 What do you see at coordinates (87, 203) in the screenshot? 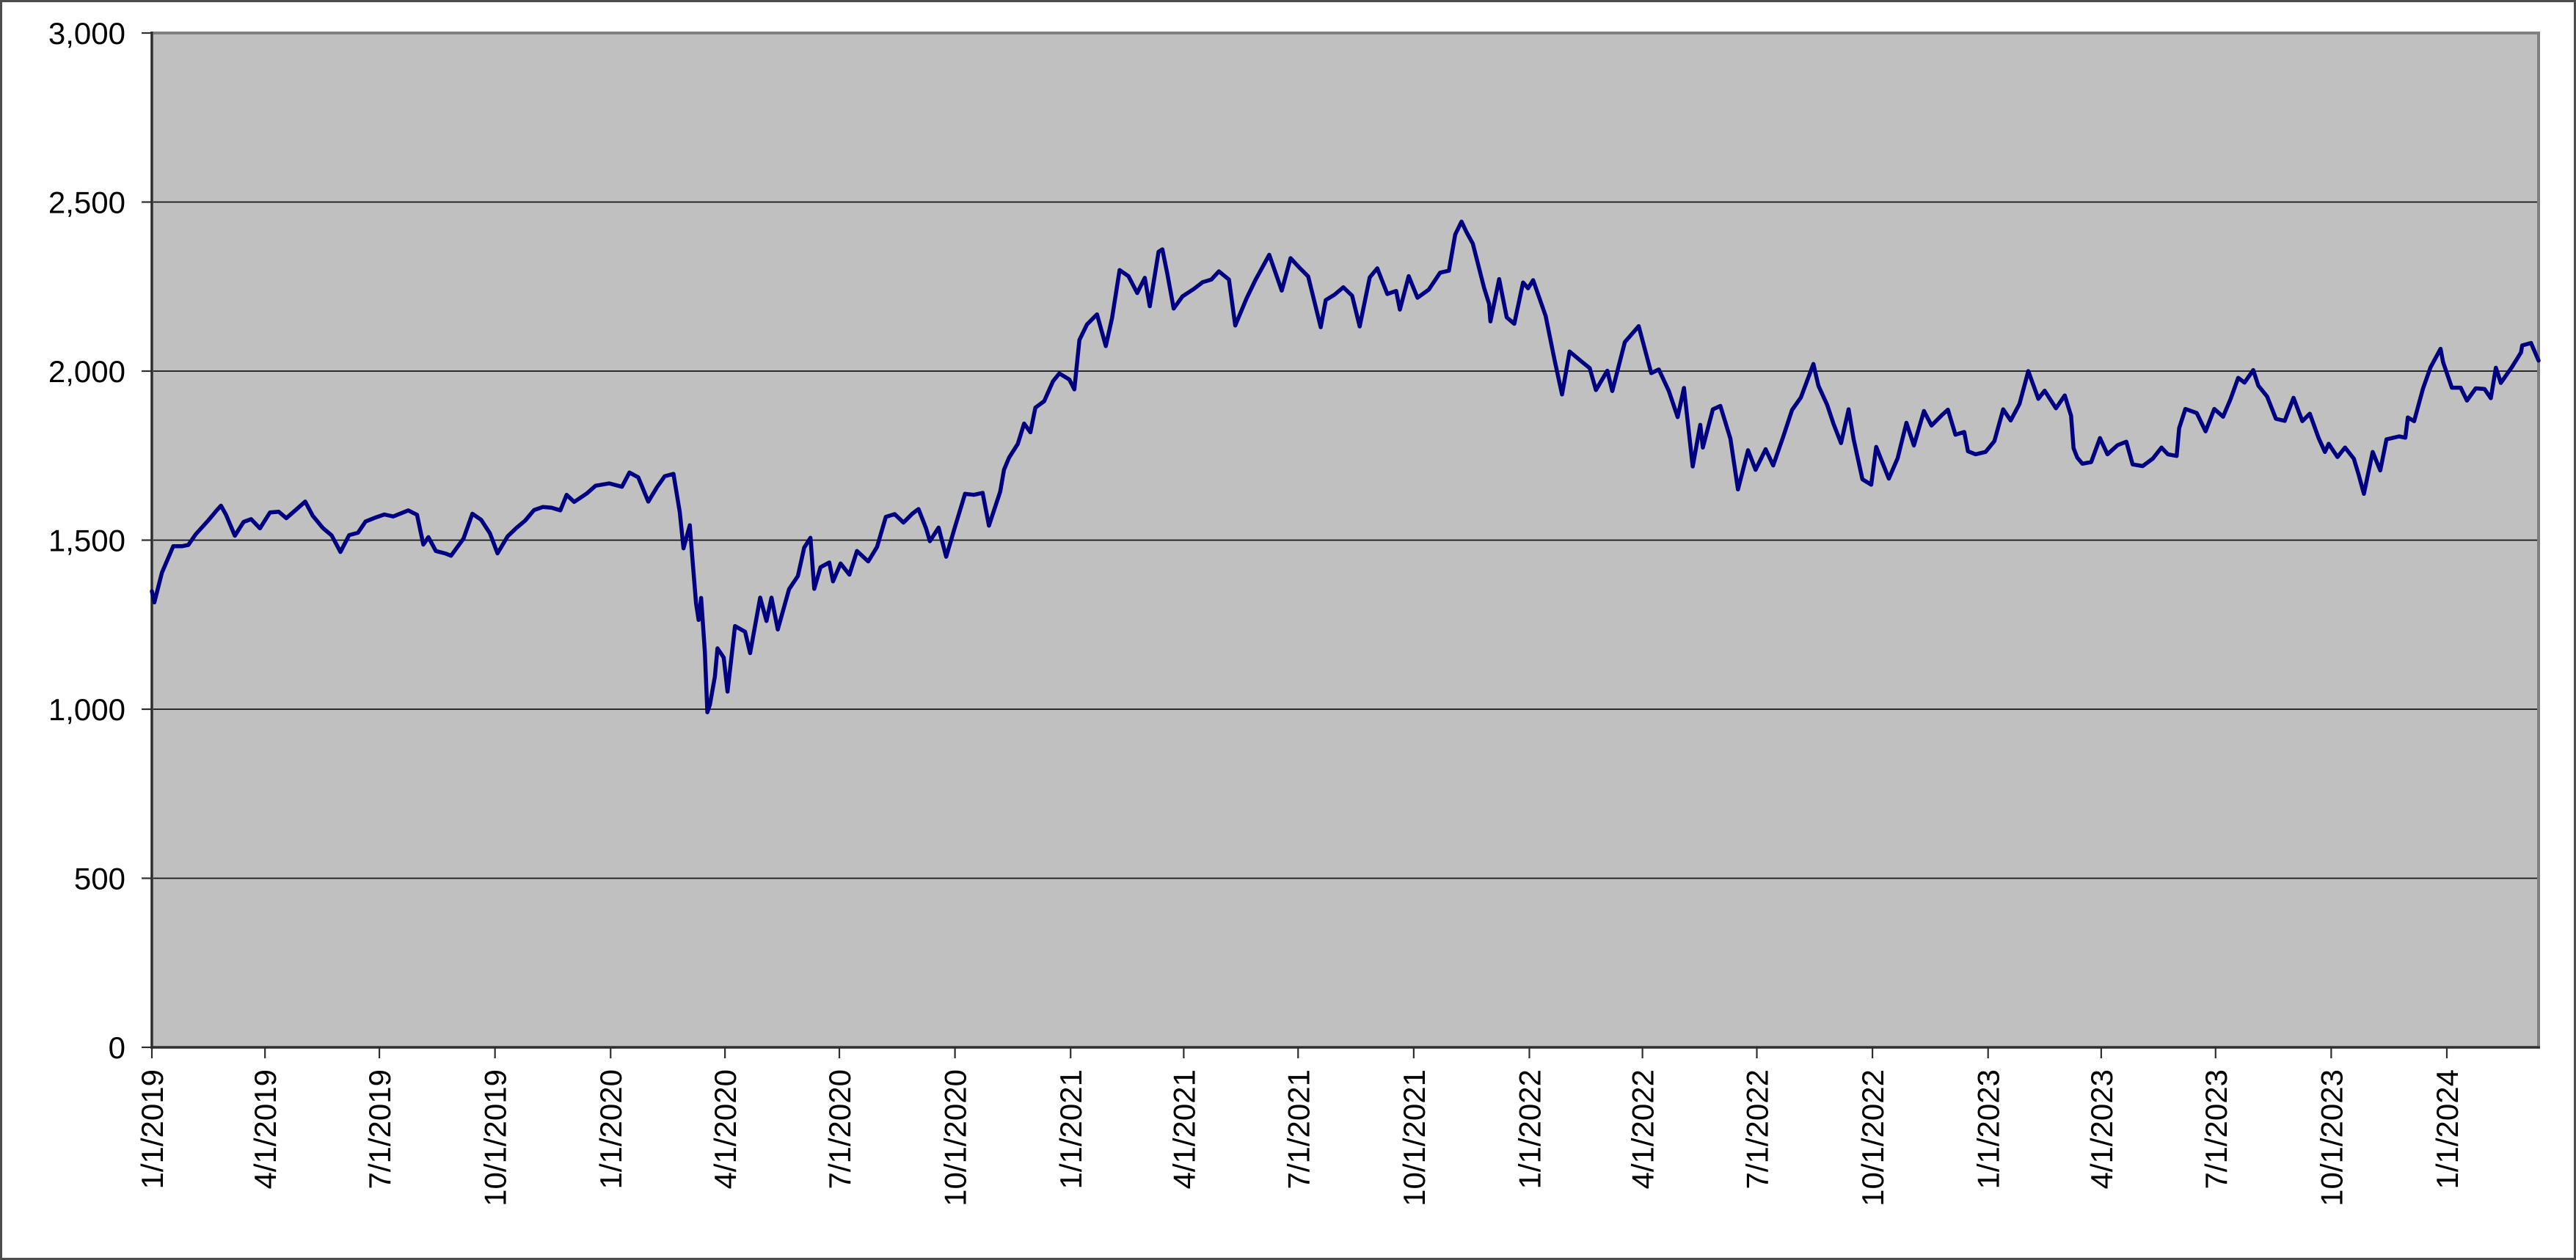
I see `y-axis-label: 2,500` at bounding box center [87, 203].